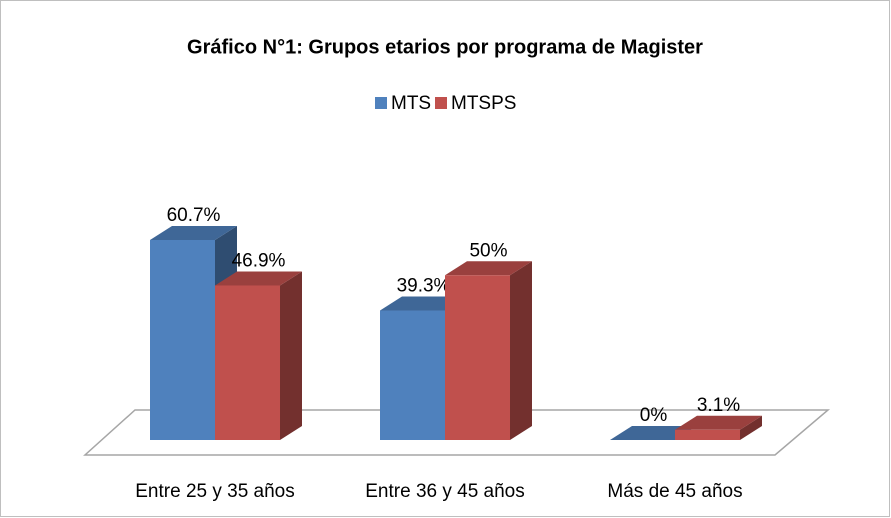 This screenshot has width=891, height=518. I want to click on data-label: 50%, so click(488, 250).